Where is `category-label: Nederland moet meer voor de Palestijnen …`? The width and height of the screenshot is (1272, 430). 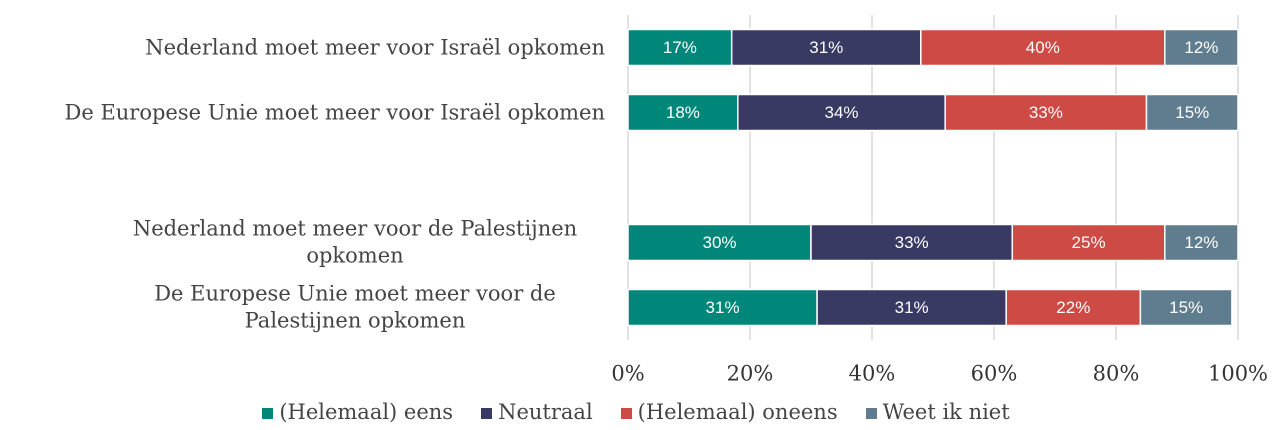 category-label: Nederland moet meer voor de Palestijnen … is located at coordinates (355, 242).